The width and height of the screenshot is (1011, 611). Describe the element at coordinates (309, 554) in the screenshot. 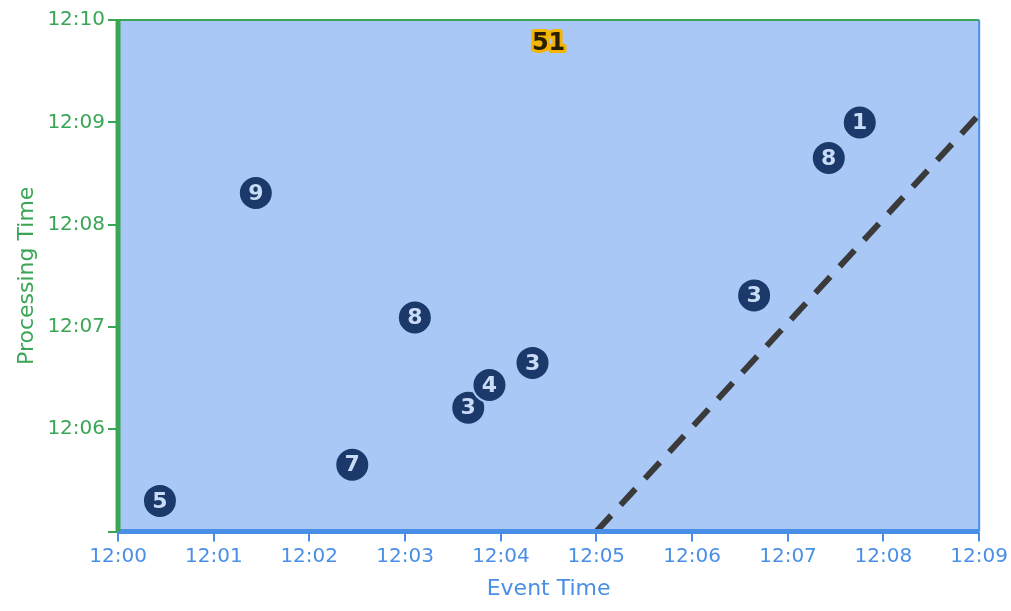

I see `x-tick-label: 12:02` at that location.